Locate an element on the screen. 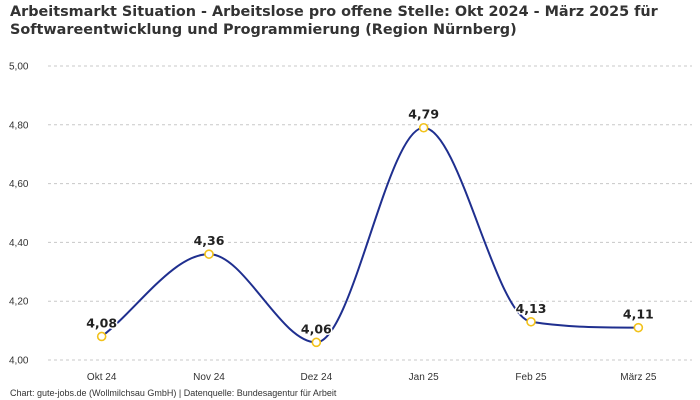  x-tick-label: Dez 24 is located at coordinates (316, 377).